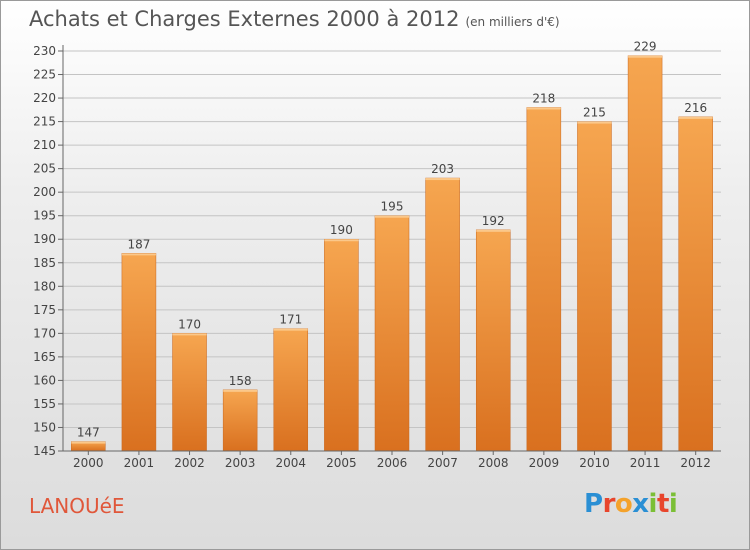  Describe the element at coordinates (44, 286) in the screenshot. I see `y-tick-label: 180` at that location.